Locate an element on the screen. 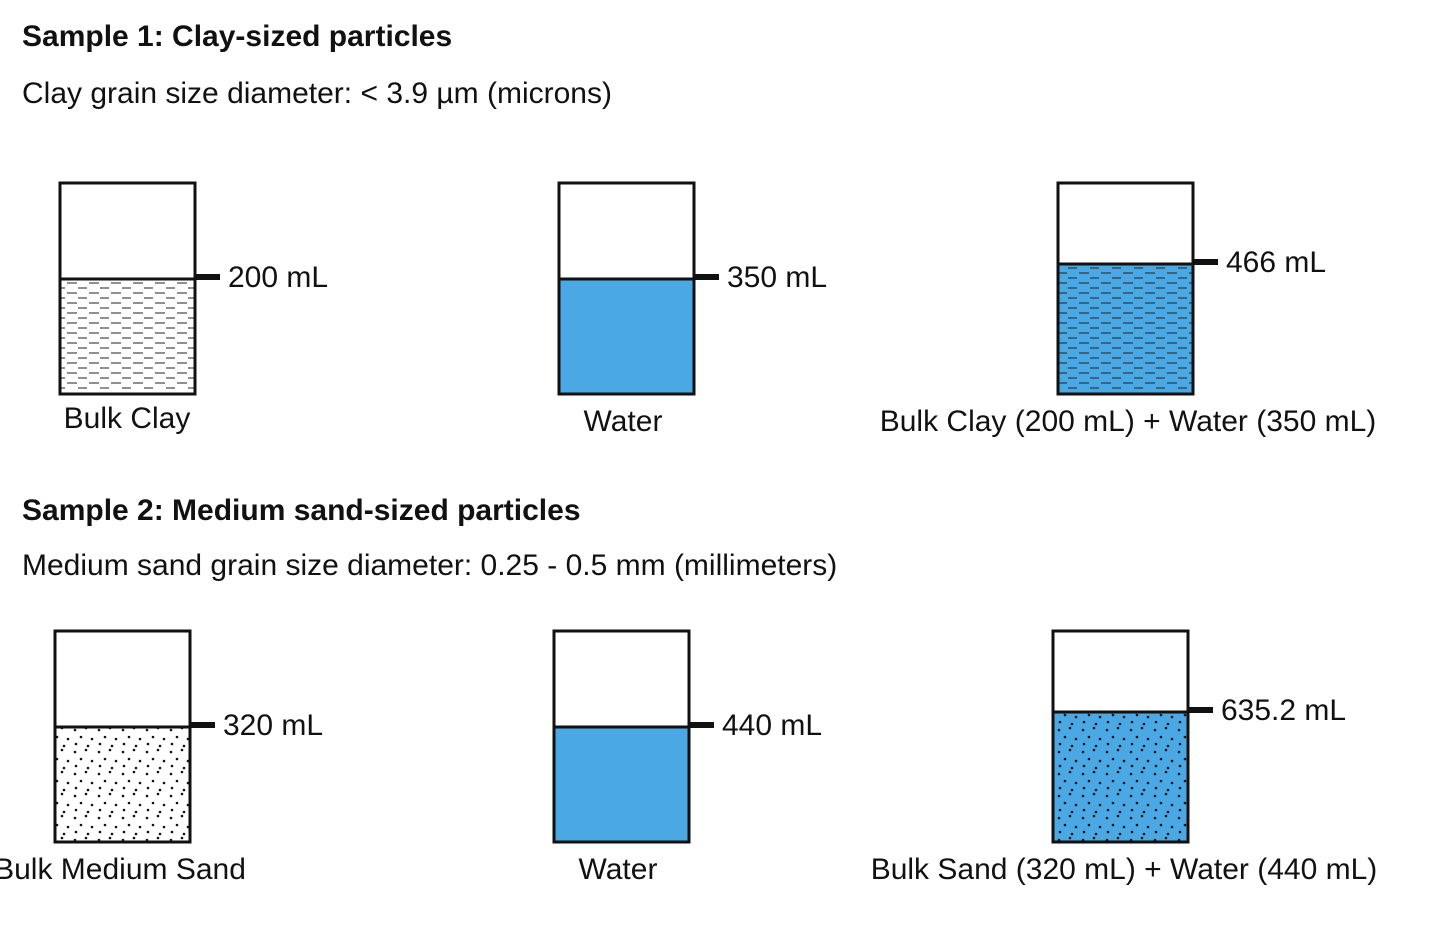  level-label: 466 mL is located at coordinates (1276, 262).